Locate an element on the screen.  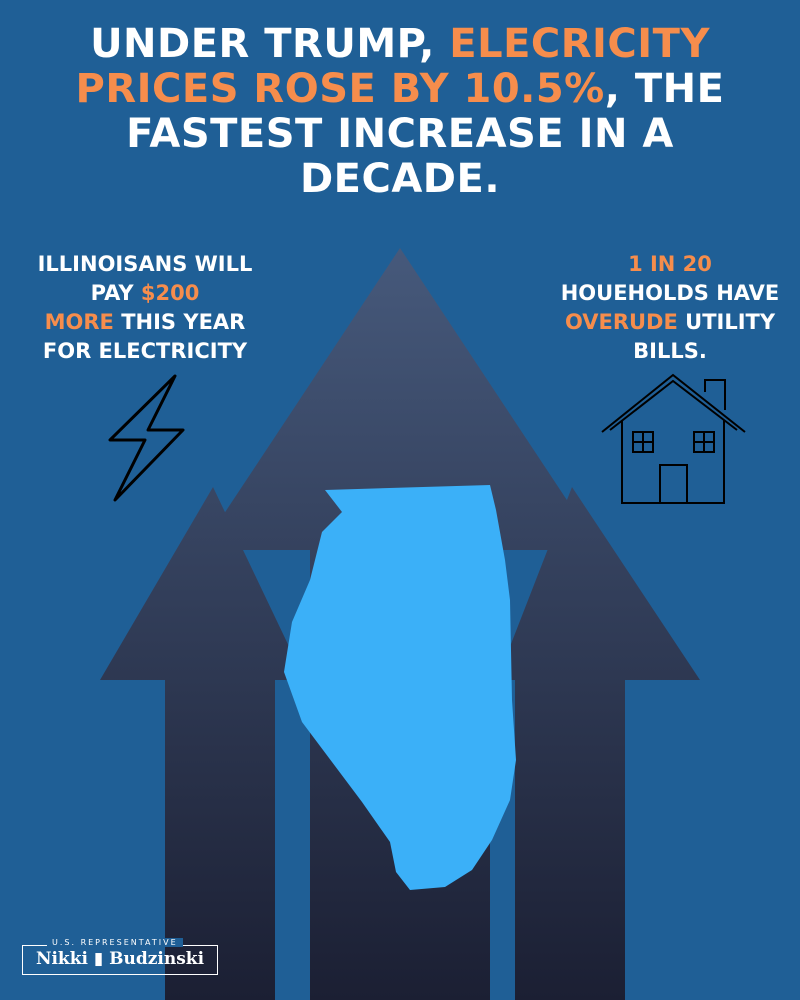
logo-name: Nikki ▮ Budzinski is located at coordinates (120, 959).